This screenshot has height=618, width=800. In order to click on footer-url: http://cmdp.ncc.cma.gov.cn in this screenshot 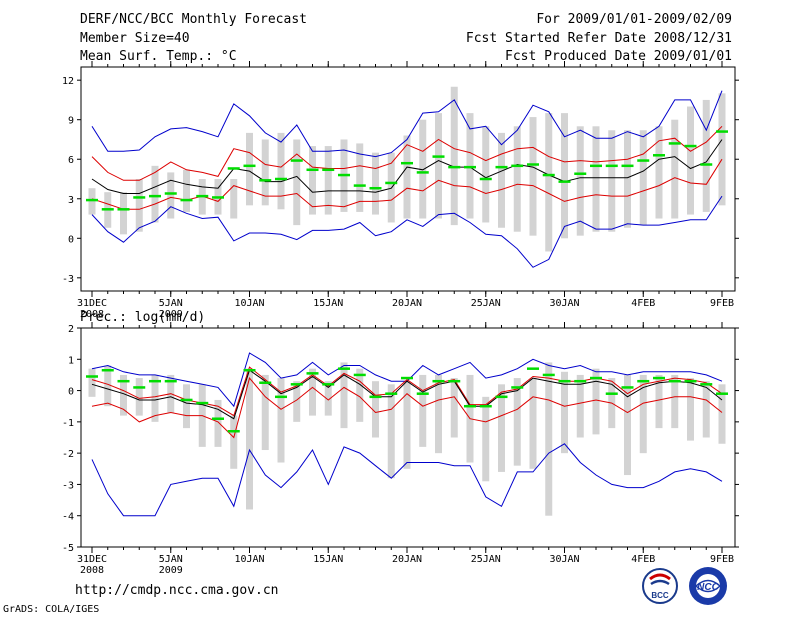, I will do `click(177, 590)`.